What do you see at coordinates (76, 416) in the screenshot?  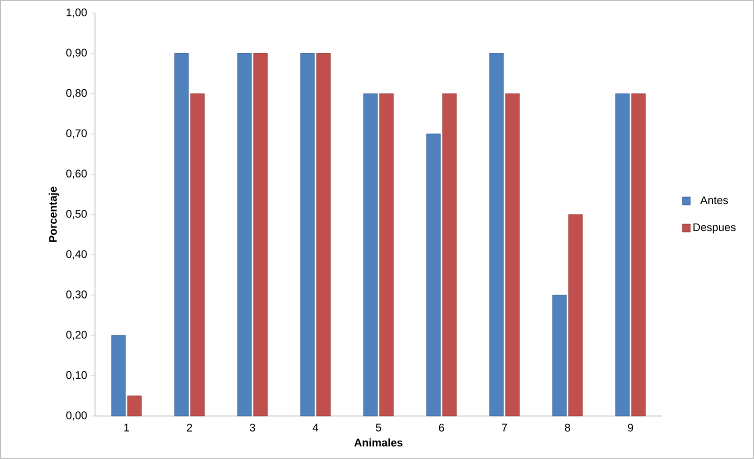 I see `y-tick-label: 0,00` at bounding box center [76, 416].